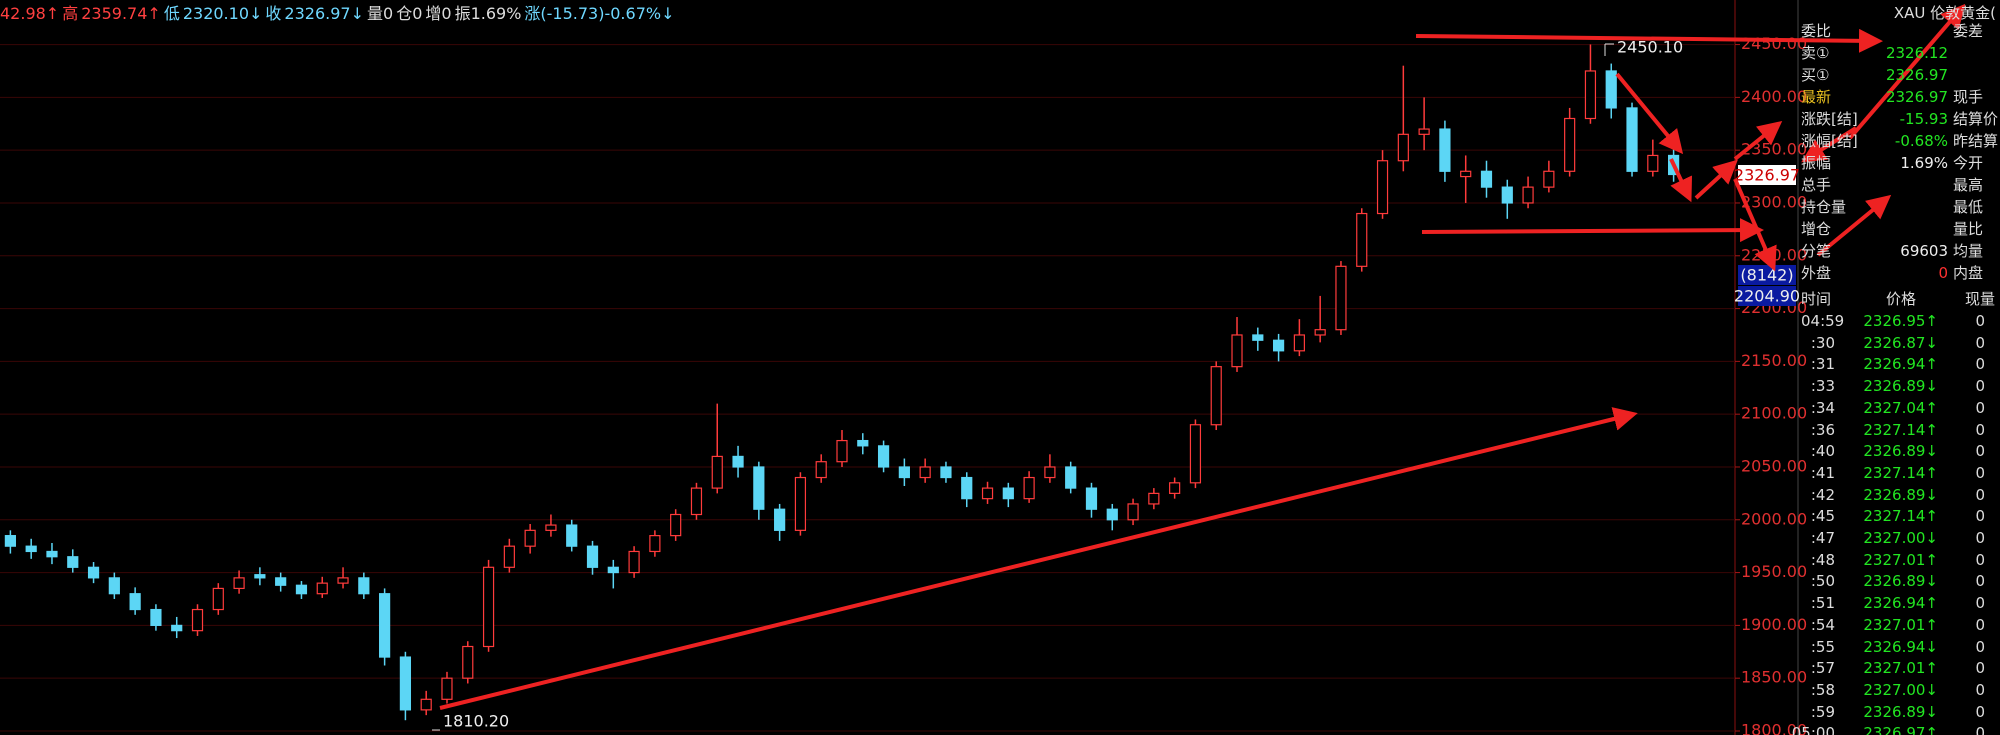 This screenshot has height=735, width=2000. What do you see at coordinates (1900, 729) in the screenshot?
I see `tick-price: 2326.97↑` at bounding box center [1900, 729].